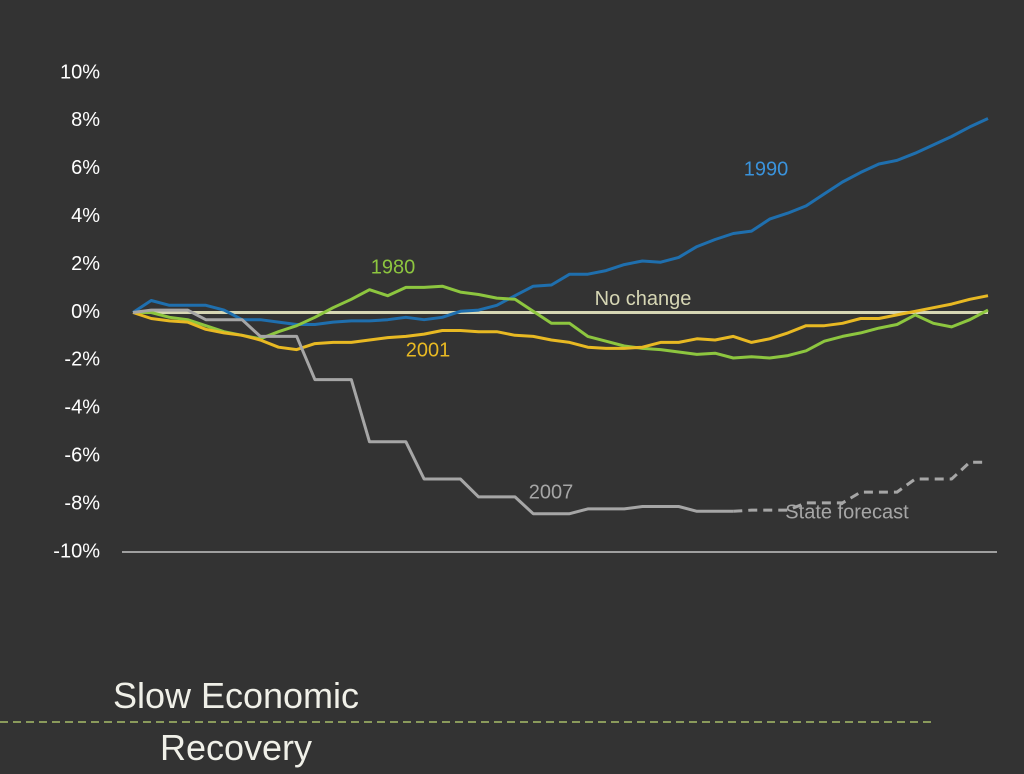 Image resolution: width=1024 pixels, height=774 pixels. I want to click on y-tick-label: 6%, so click(85, 168).